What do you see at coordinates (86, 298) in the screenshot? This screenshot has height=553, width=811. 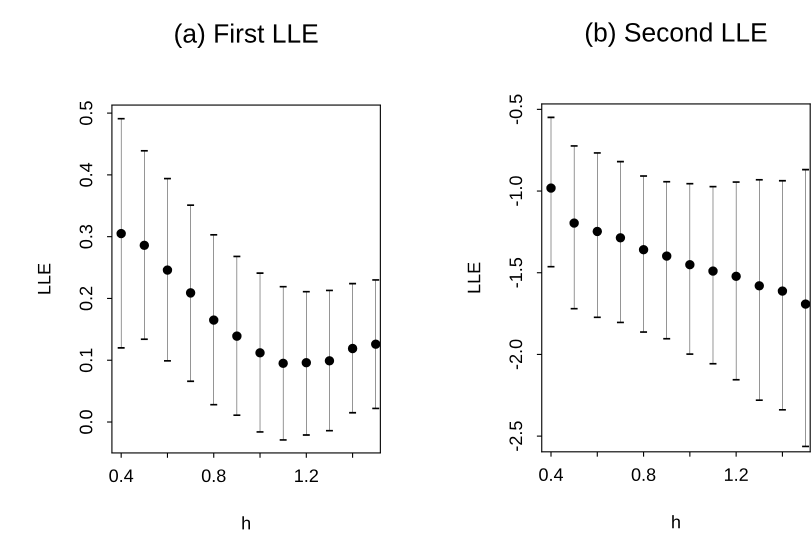 I see `y-tick-label: 0.2` at bounding box center [86, 298].